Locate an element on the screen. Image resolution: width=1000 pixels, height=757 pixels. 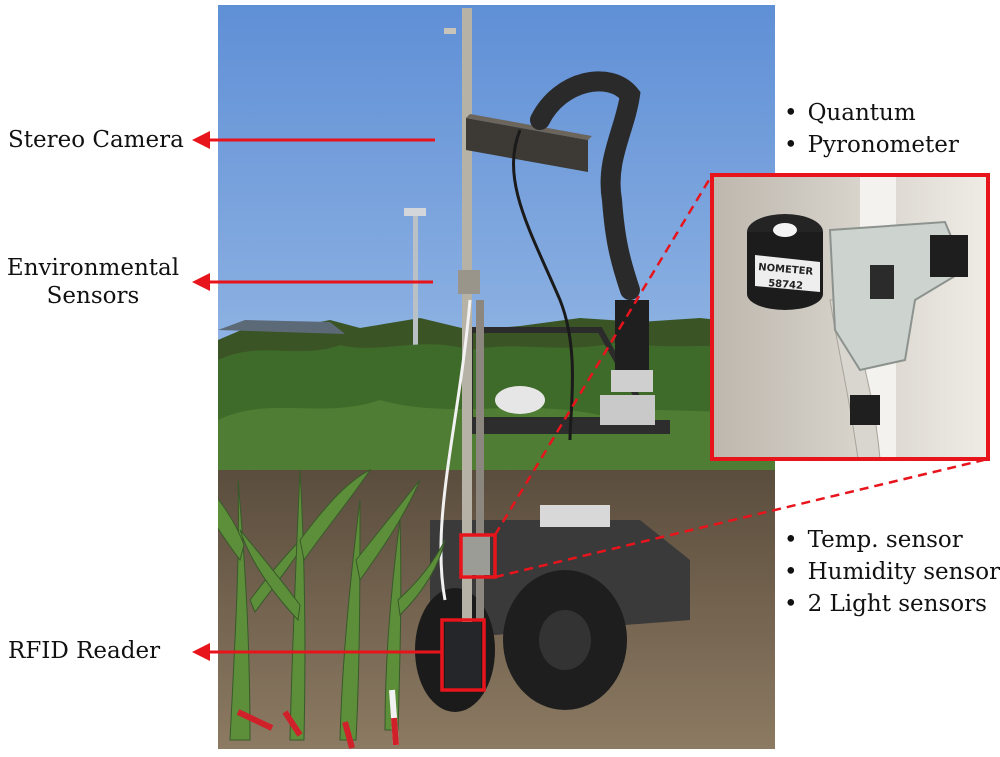
board-sensor-item: 2 Light sensors is located at coordinates (892, 604).